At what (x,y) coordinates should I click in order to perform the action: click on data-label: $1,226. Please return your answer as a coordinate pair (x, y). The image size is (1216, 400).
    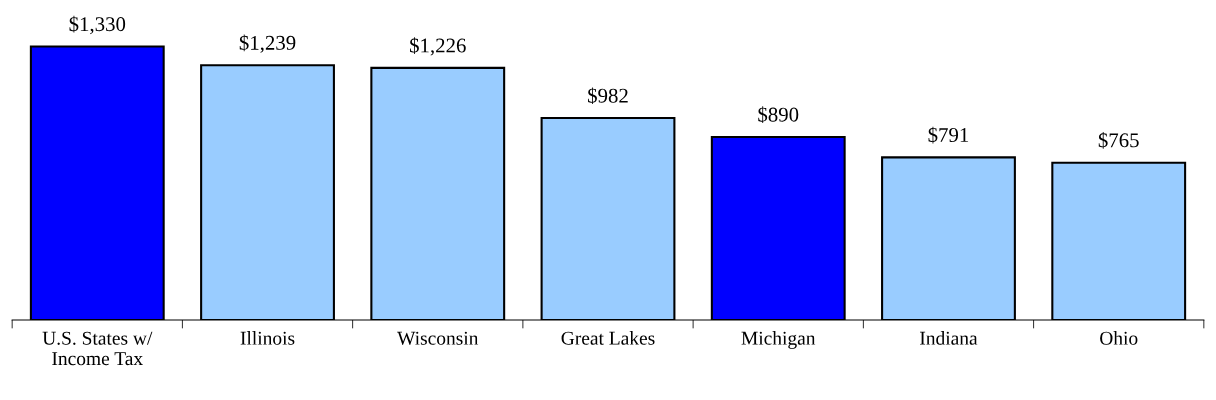
    Looking at the image, I should click on (438, 46).